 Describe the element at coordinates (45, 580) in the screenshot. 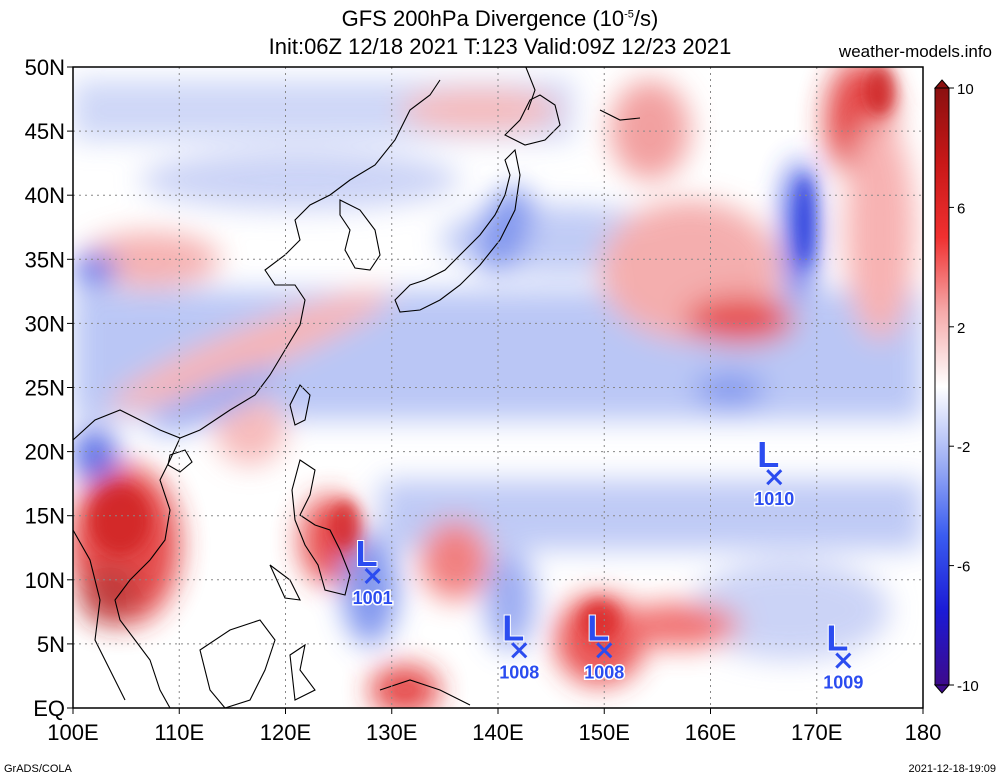

I see `lat-tick-label: 10N` at that location.